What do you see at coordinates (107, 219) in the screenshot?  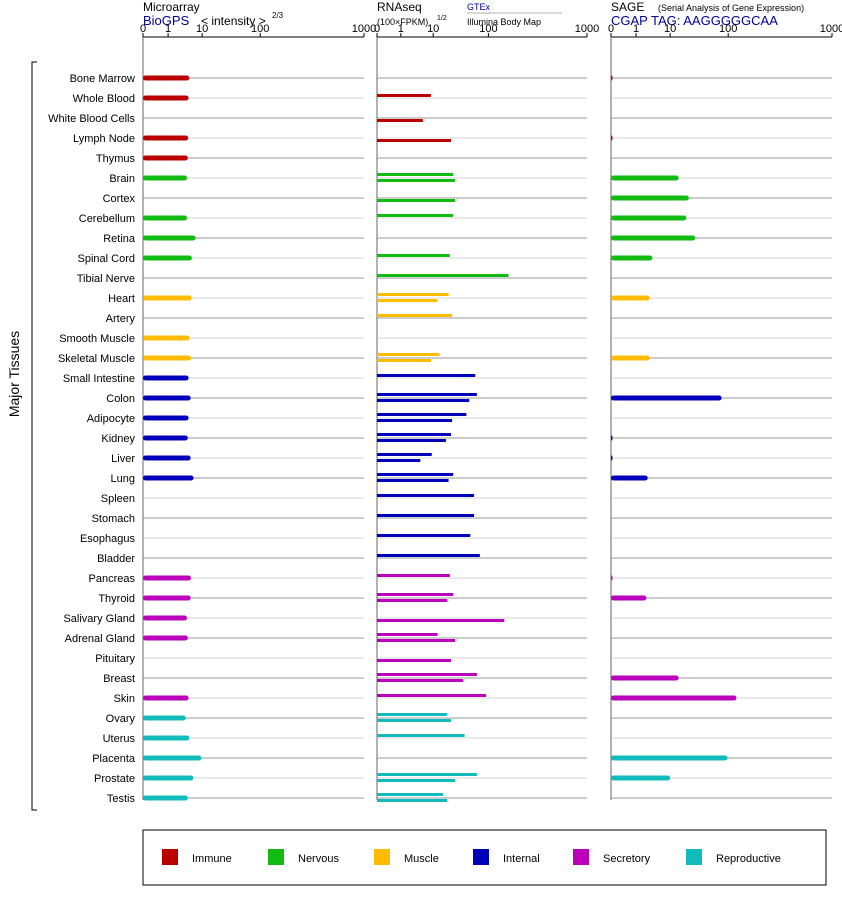 I see `tissue-label: Cerebellum` at bounding box center [107, 219].